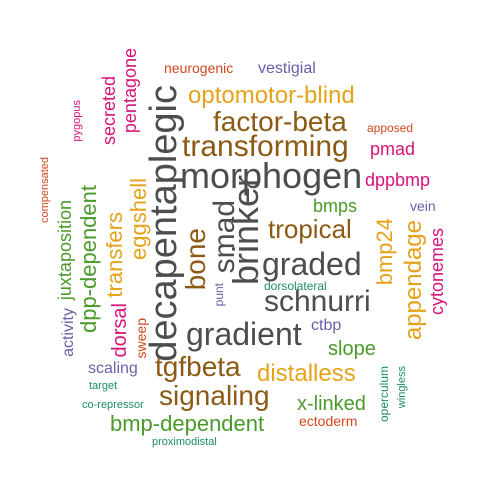  What do you see at coordinates (113, 368) in the screenshot?
I see `word-scaling: scaling` at bounding box center [113, 368].